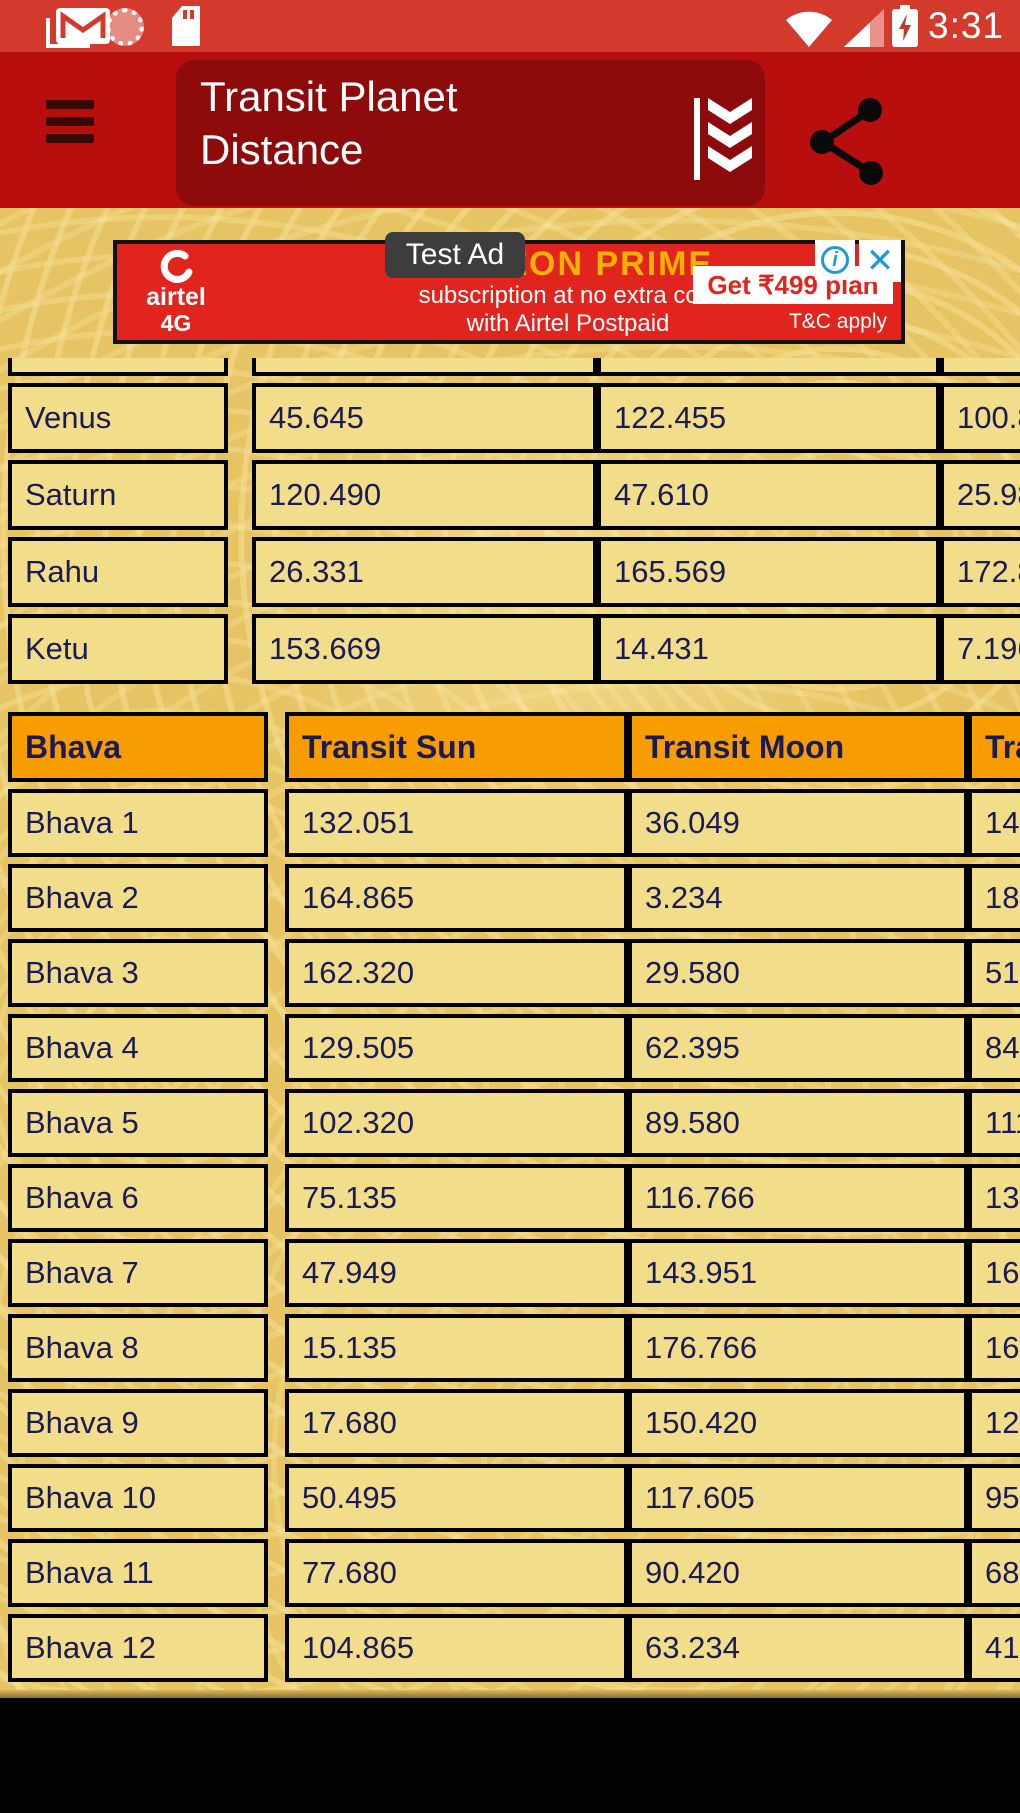 The width and height of the screenshot is (1020, 1813). I want to click on table-row: Bhava 5 102.320 89.580 111, so click(514, 1123).